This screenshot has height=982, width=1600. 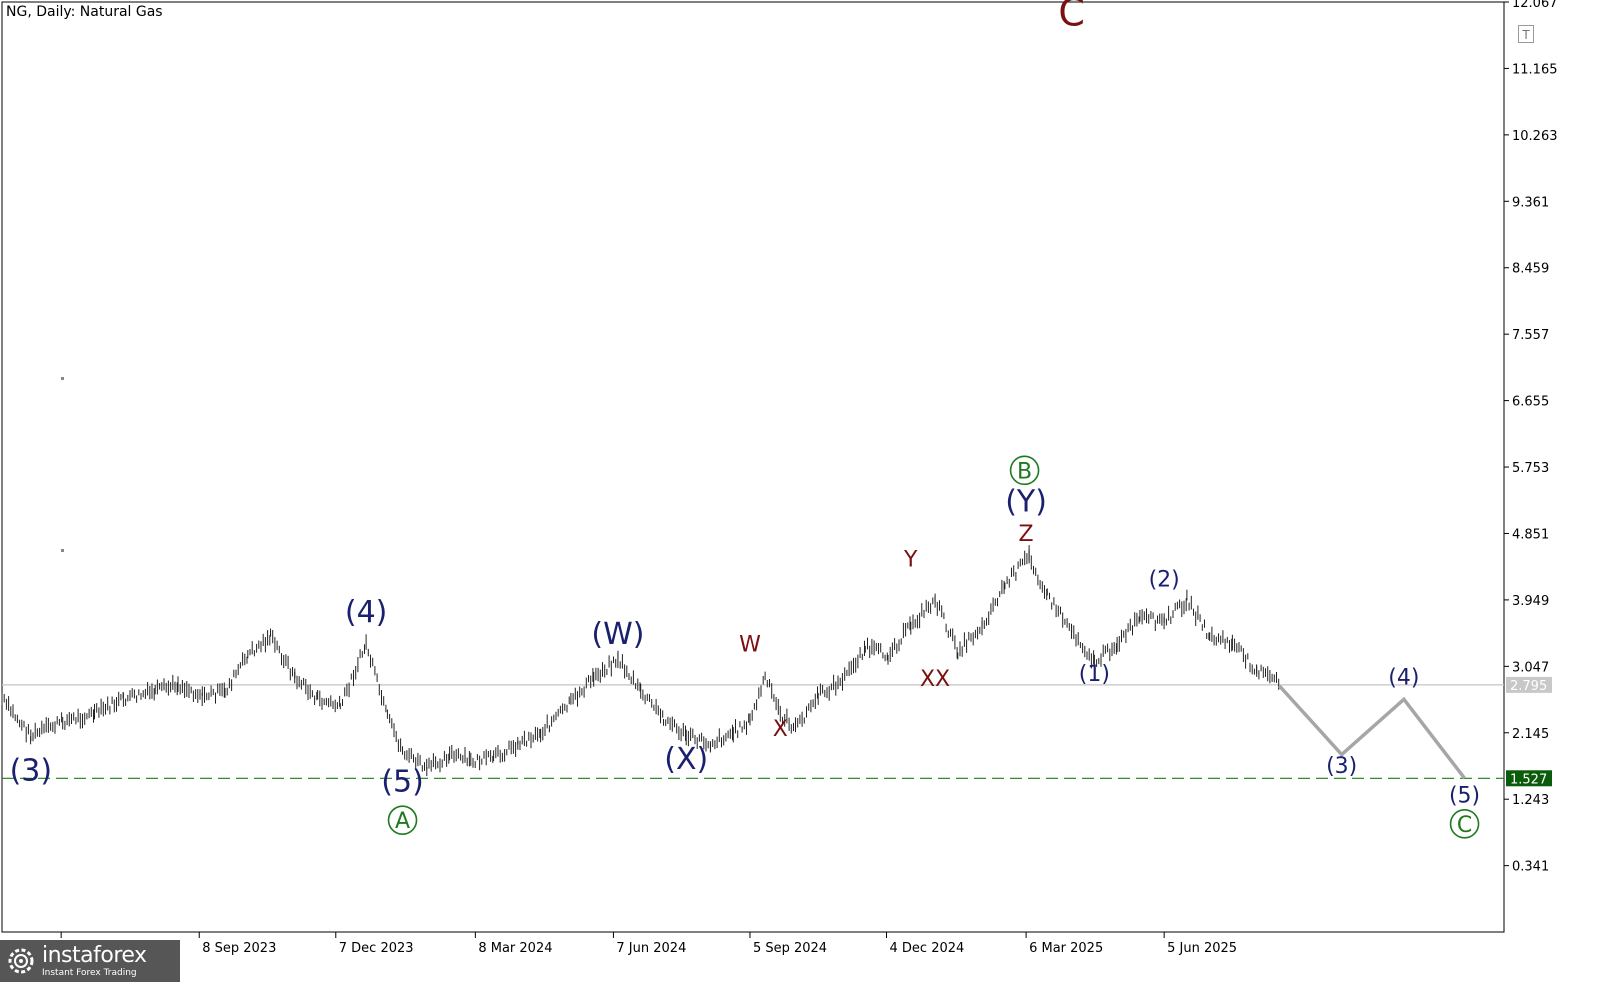 I want to click on wave-label: A, so click(x=402, y=821).